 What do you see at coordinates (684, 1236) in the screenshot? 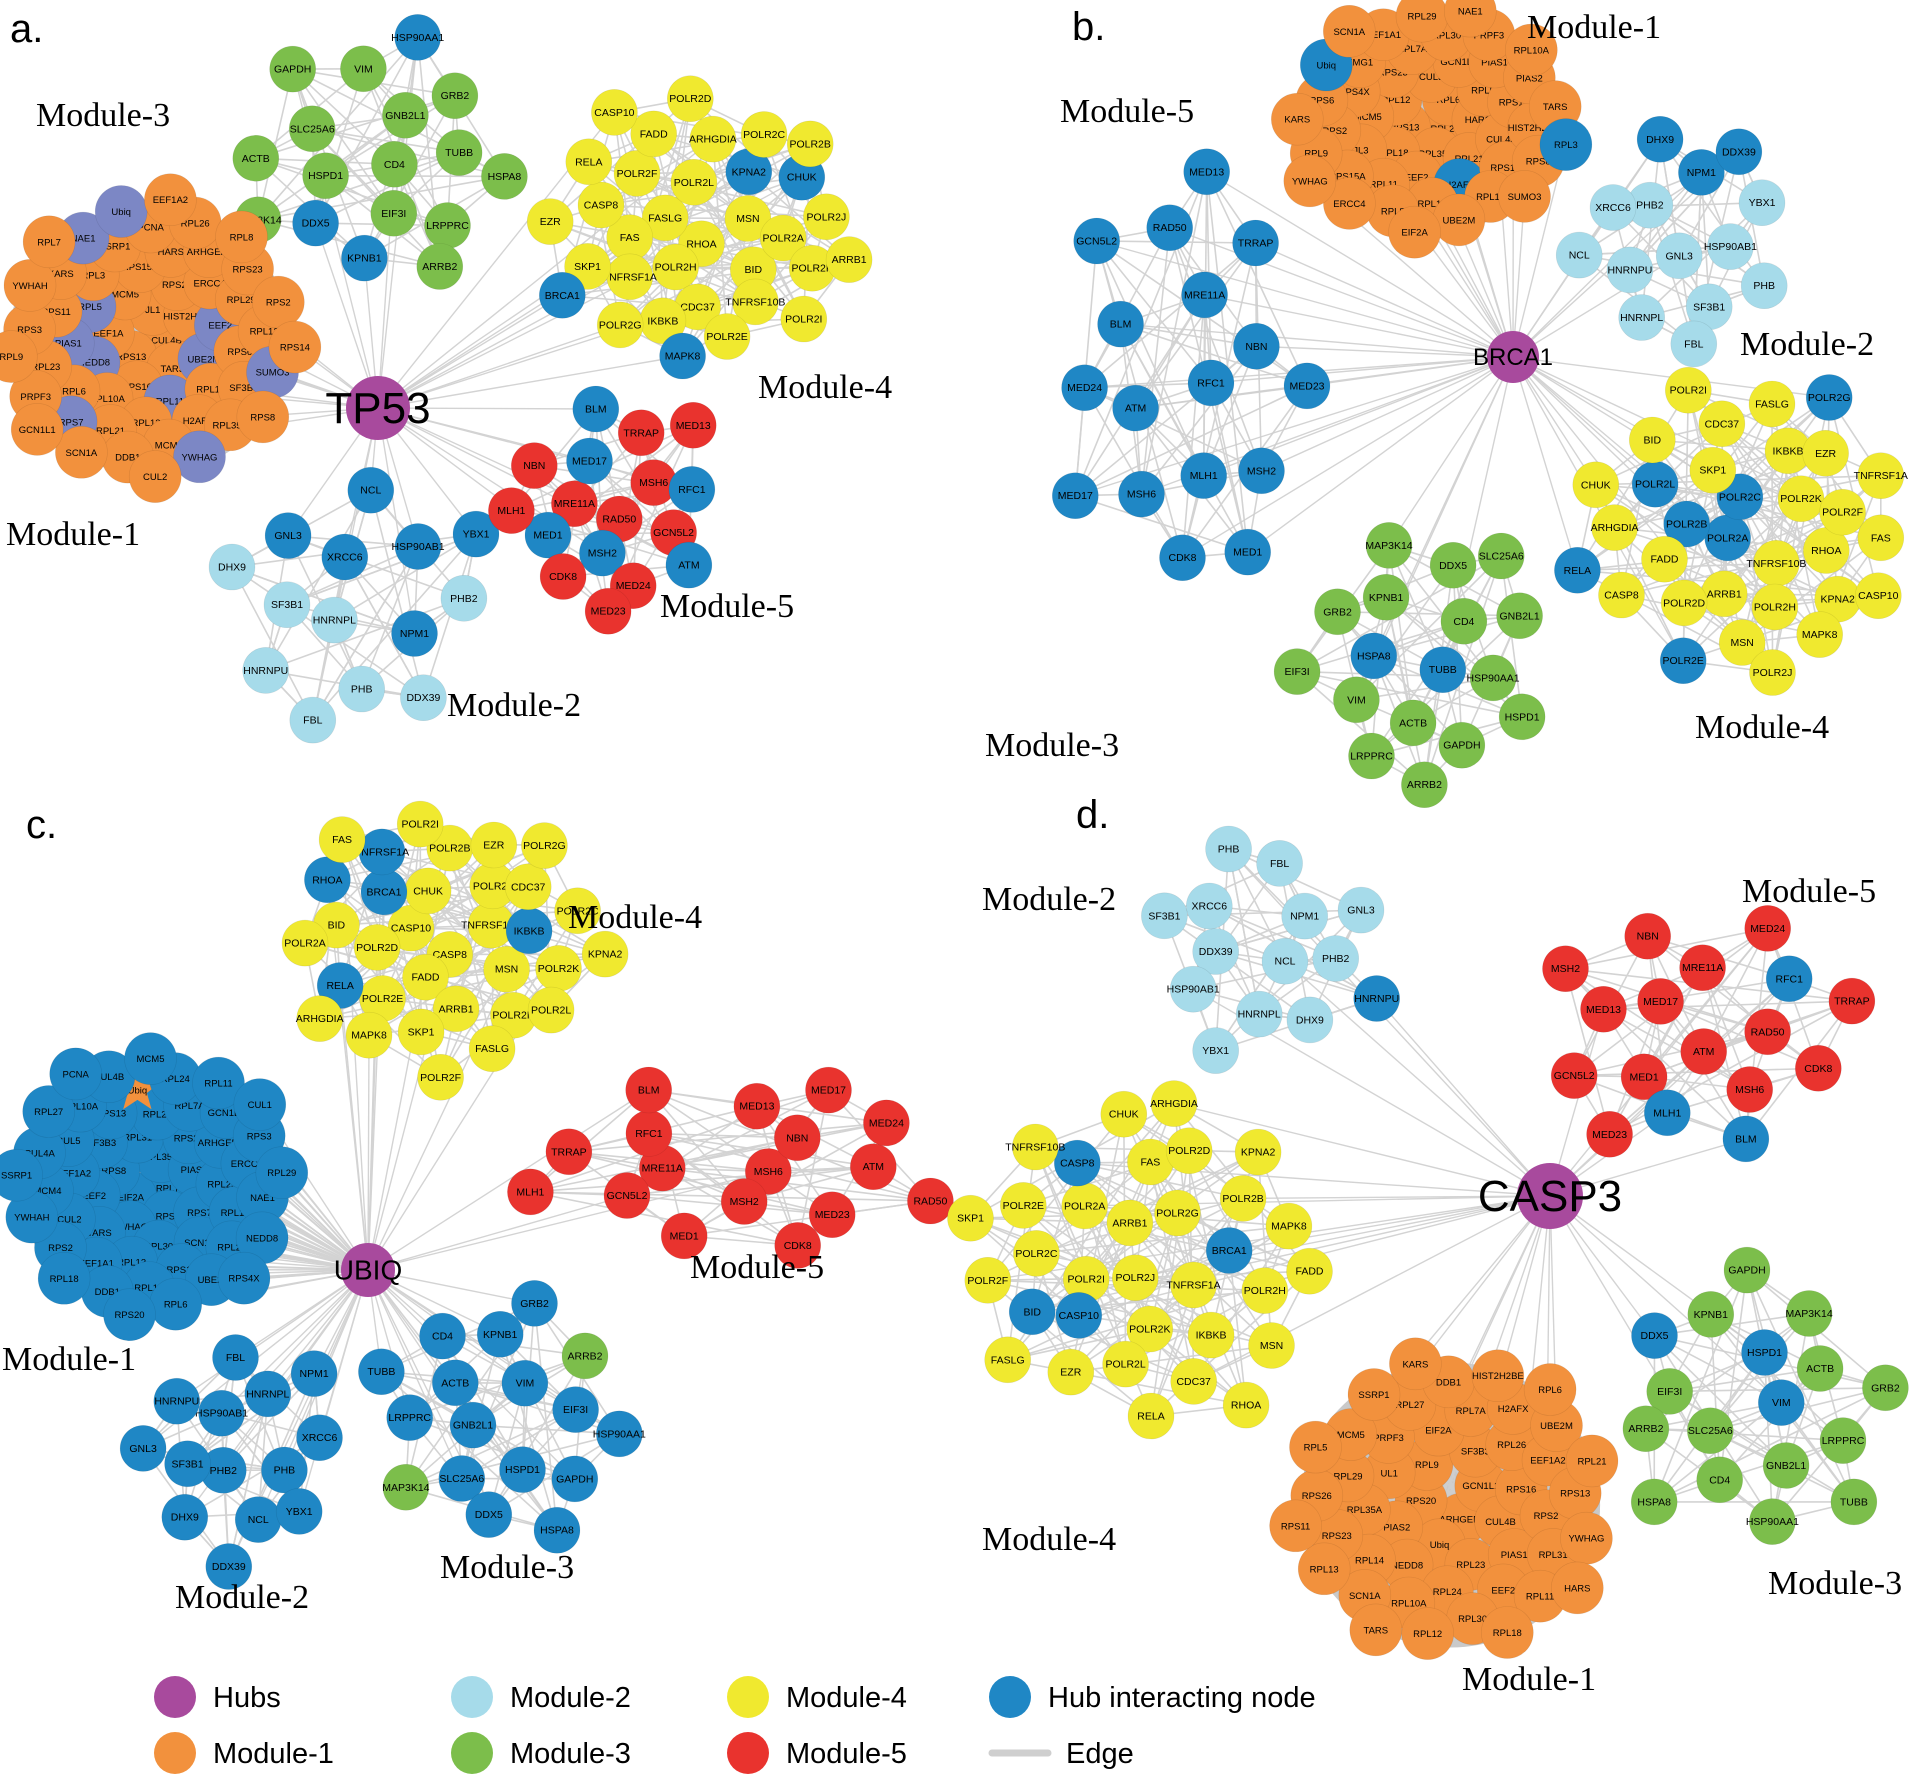
I see `node-MED1` at bounding box center [684, 1236].